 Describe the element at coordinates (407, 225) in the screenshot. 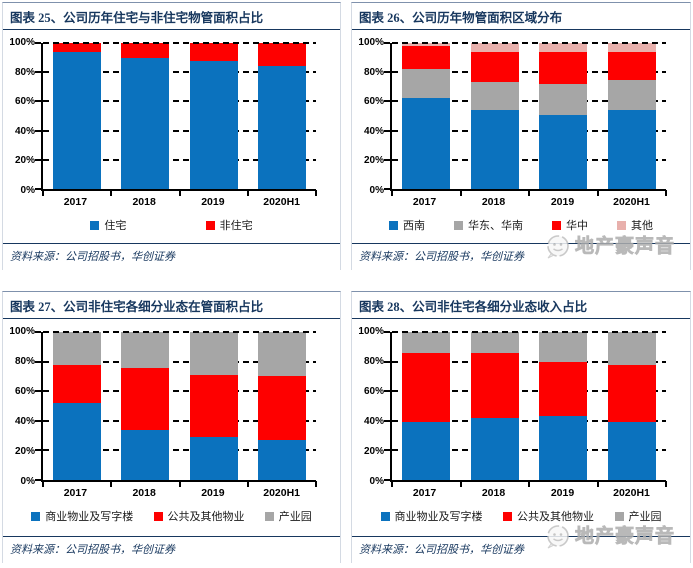

I see `legend-item: 西南` at that location.